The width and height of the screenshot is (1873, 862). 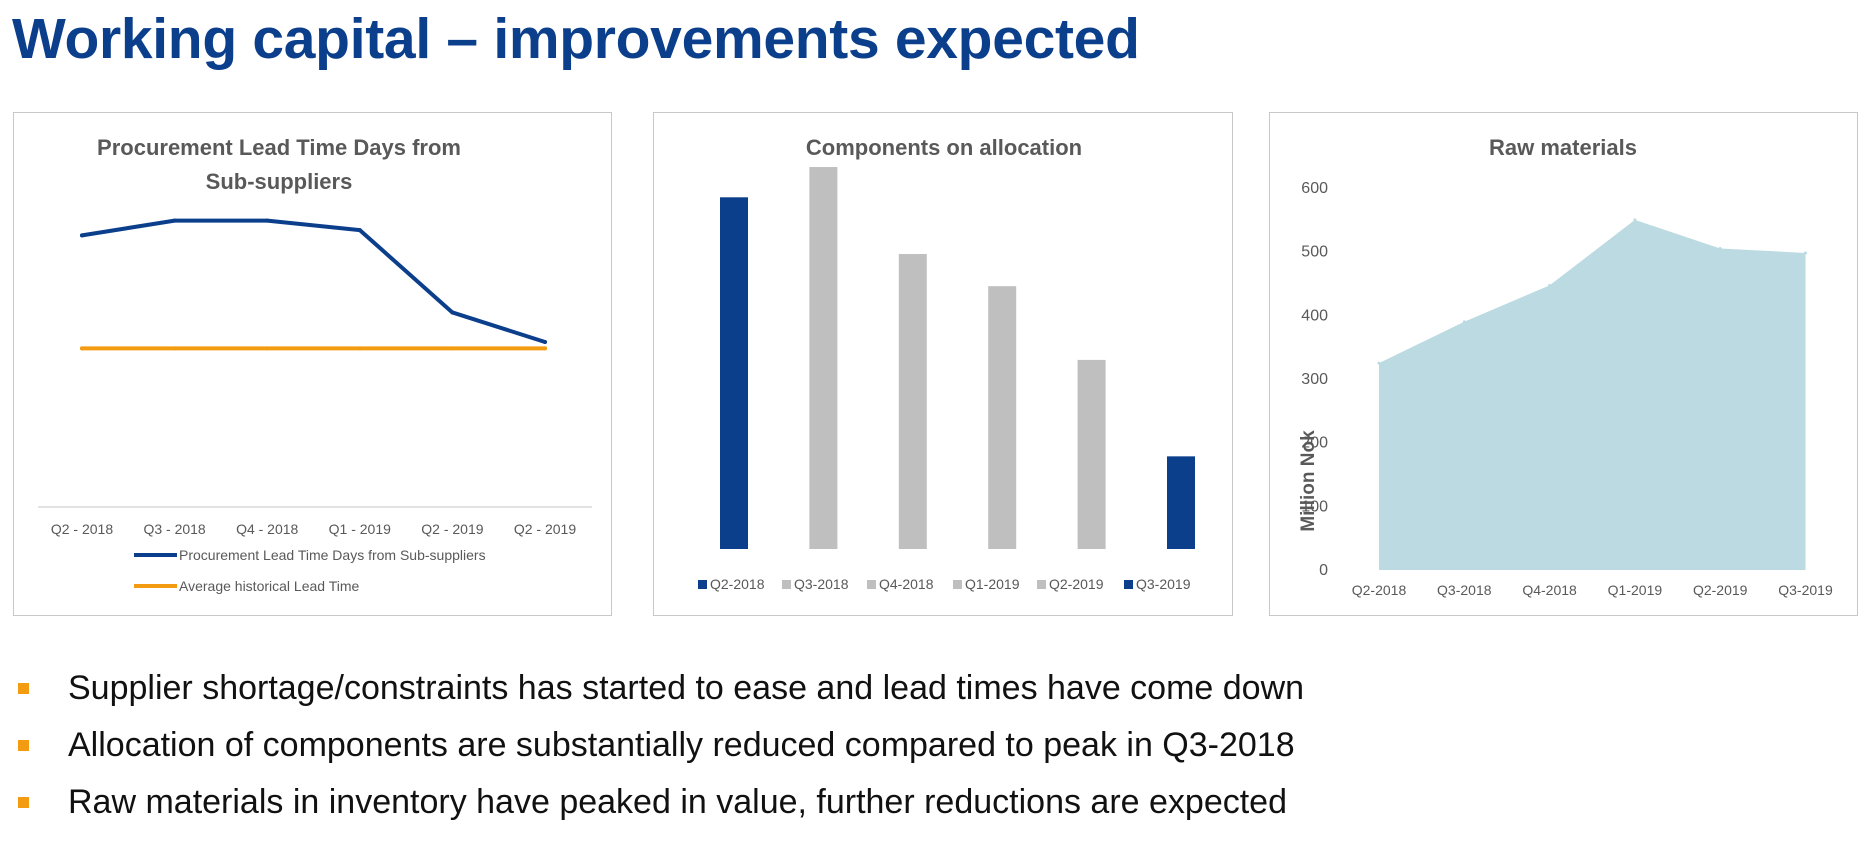 What do you see at coordinates (279, 147) in the screenshot?
I see `chart-title: Procurement Lead Time Days from` at bounding box center [279, 147].